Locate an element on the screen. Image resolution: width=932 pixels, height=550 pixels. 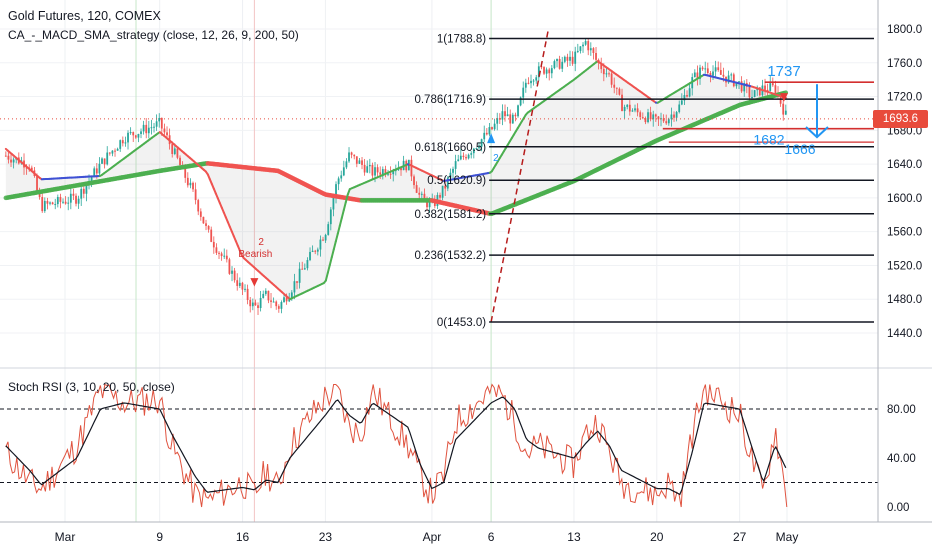
price-tick-label: 1480.0 is located at coordinates (904, 300).